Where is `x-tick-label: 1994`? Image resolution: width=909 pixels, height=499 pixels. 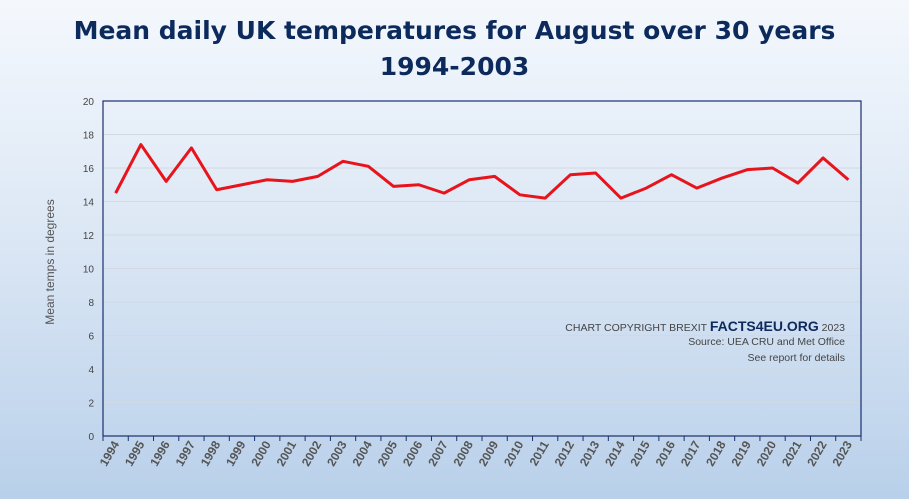 x-tick-label: 1994 is located at coordinates (110, 453).